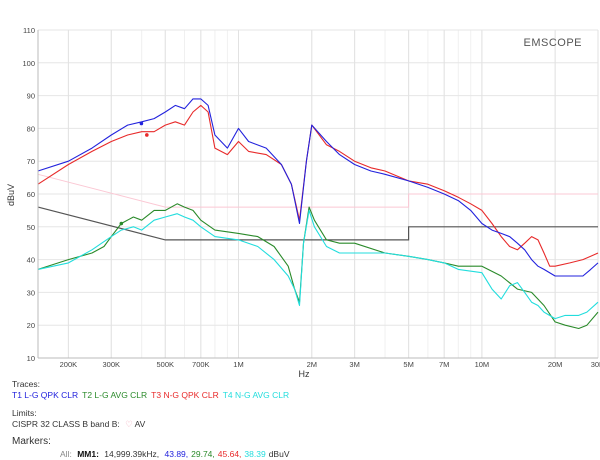 Image resolution: width=600 pixels, height=460 pixels. I want to click on marker-value: 45.64,, so click(229, 454).